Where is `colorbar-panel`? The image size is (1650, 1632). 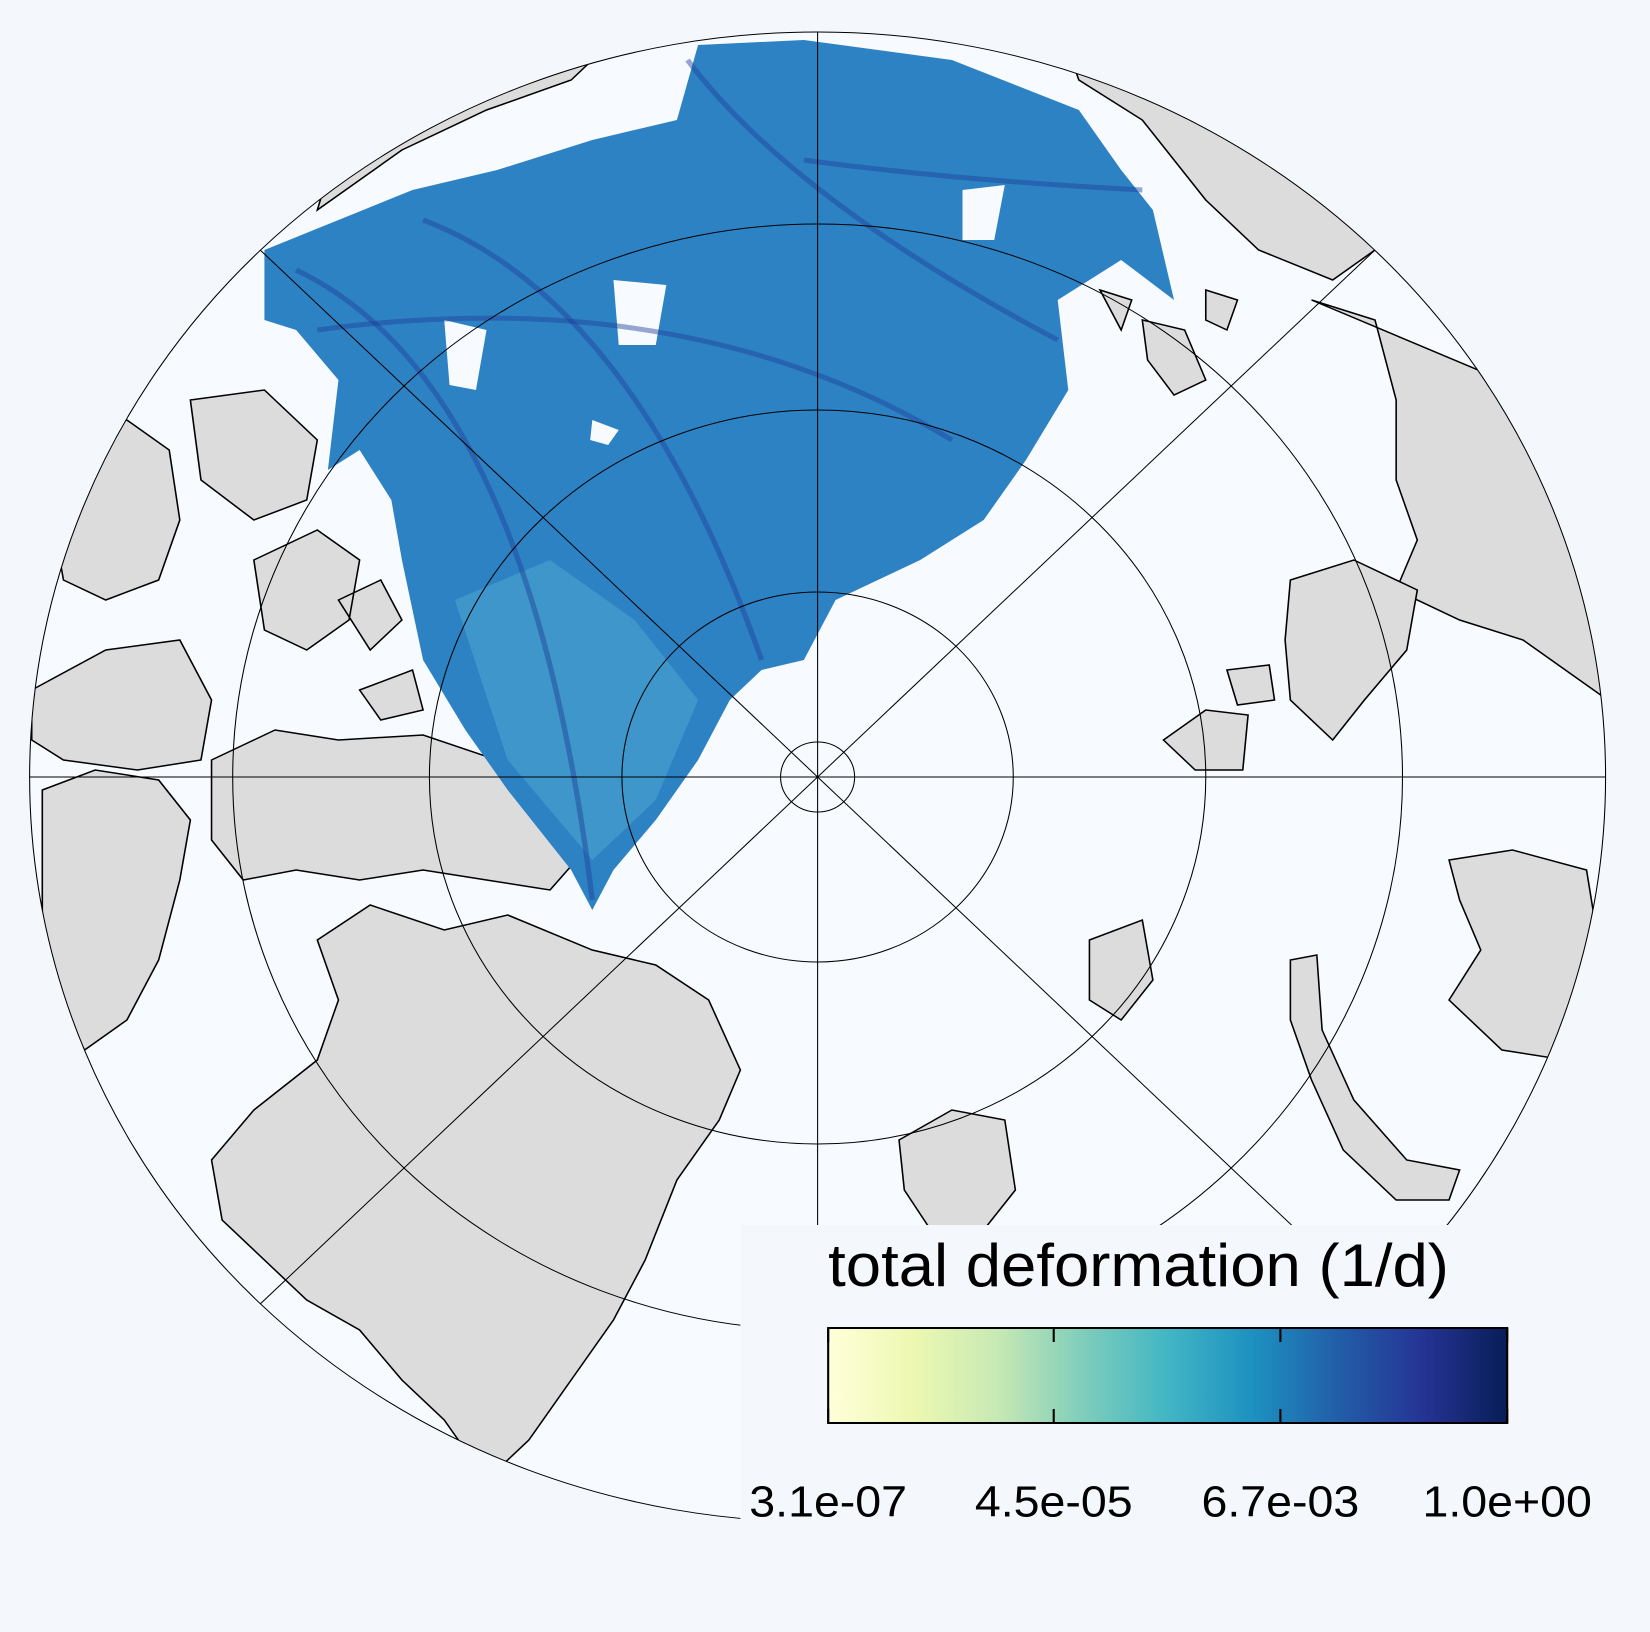 colorbar-panel is located at coordinates (1195, 1428).